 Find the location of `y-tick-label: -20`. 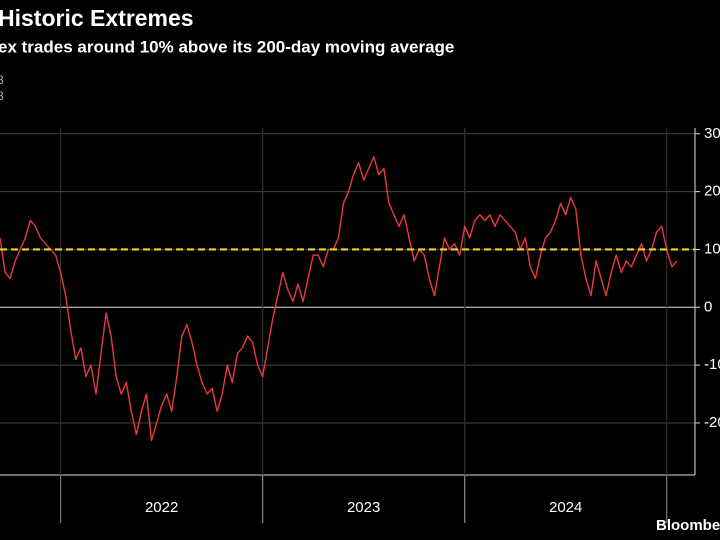

y-tick-label: -20 is located at coordinates (712, 422).